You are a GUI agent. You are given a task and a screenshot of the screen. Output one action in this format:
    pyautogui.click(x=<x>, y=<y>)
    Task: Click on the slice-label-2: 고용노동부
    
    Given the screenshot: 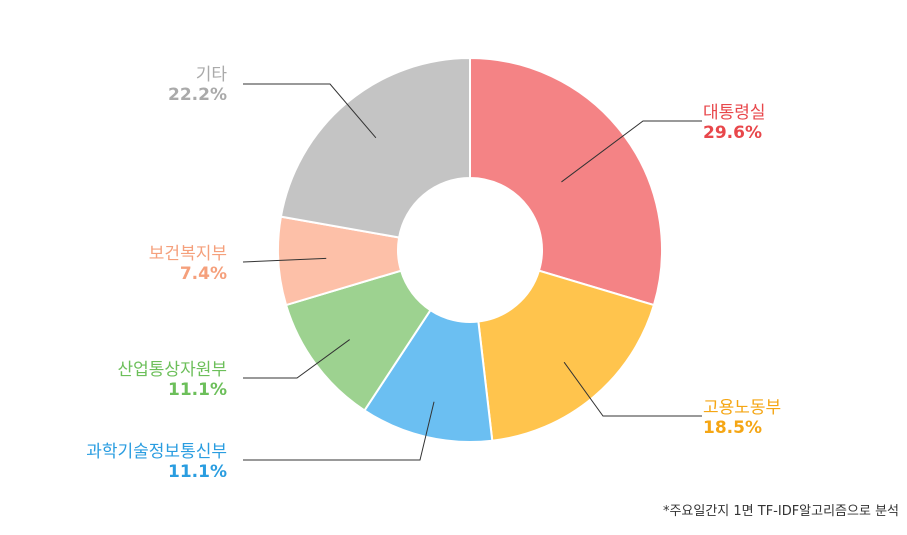 What is the action you would take?
    pyautogui.click(x=742, y=408)
    